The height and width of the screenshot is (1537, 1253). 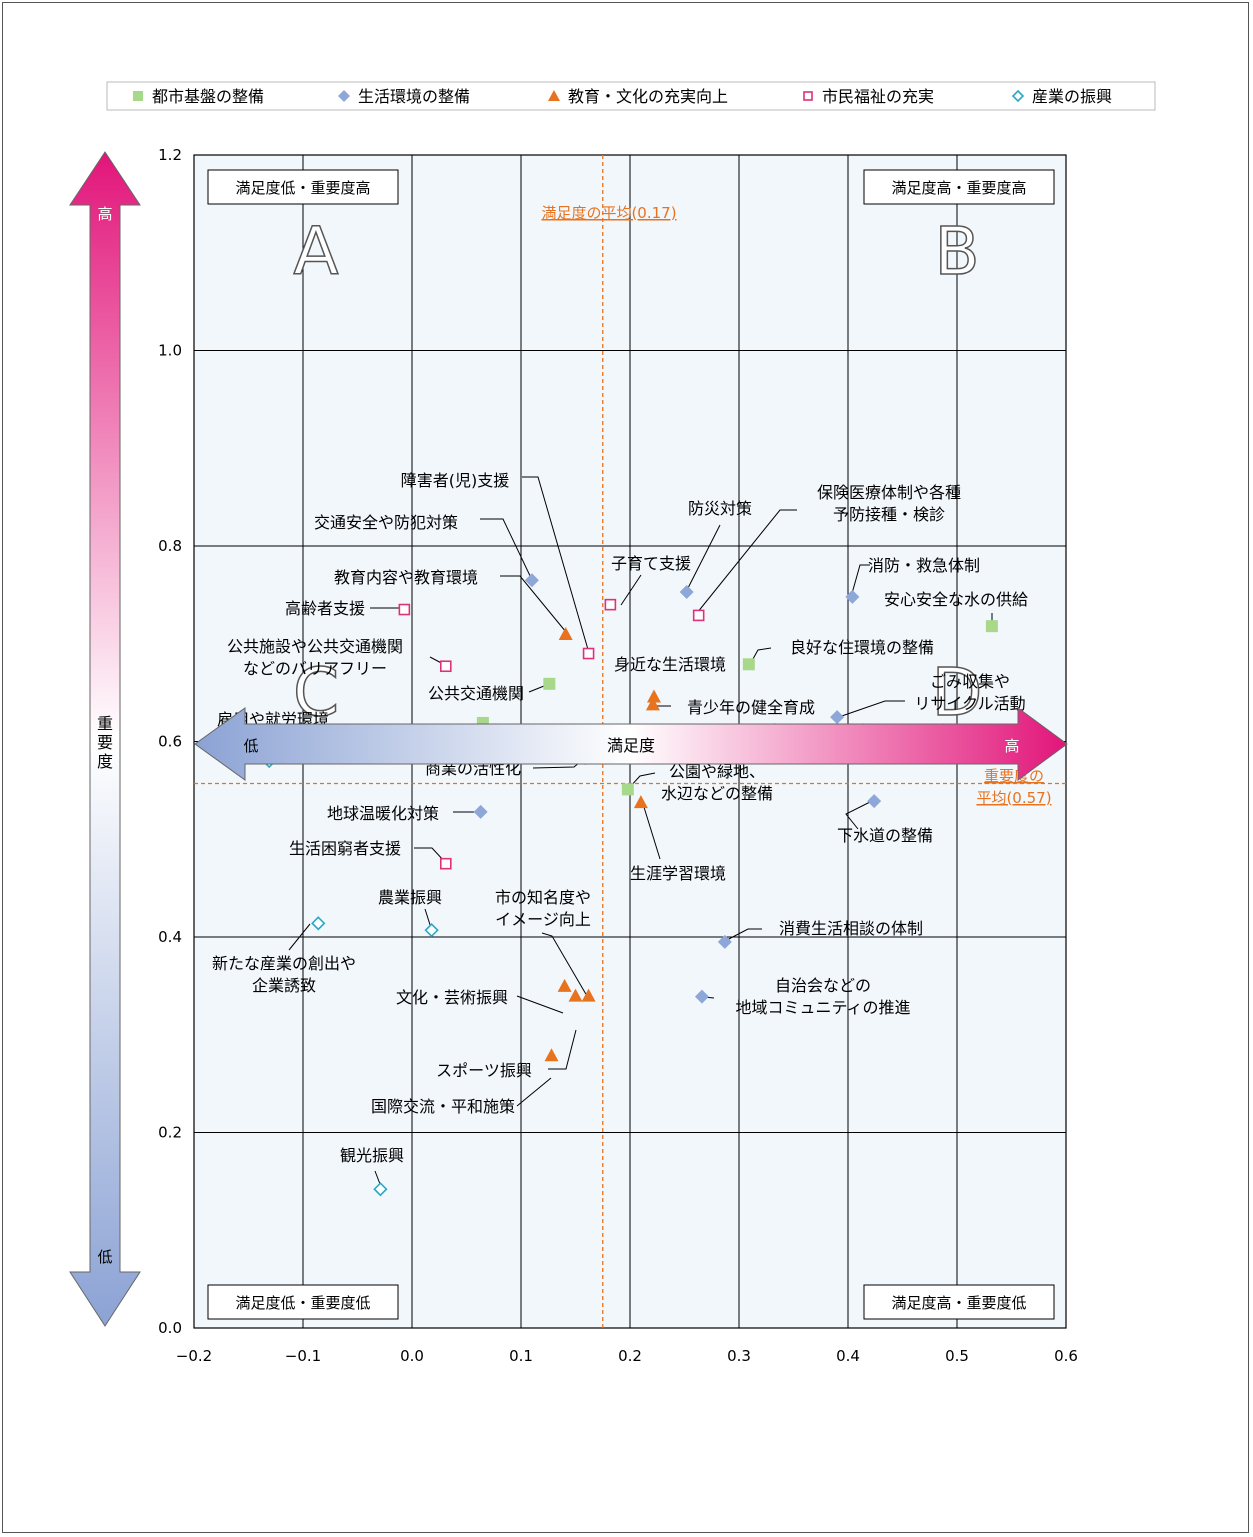 What do you see at coordinates (484, 1070) in the screenshot?
I see `annotation-label: スポーツ振興` at bounding box center [484, 1070].